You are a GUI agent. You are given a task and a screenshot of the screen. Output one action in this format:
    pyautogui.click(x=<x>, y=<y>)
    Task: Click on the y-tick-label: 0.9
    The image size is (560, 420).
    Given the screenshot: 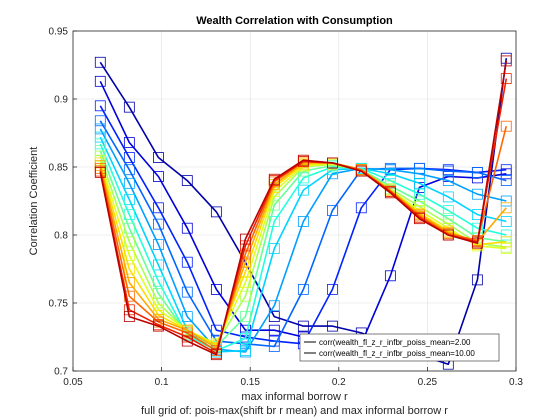 What is the action you would take?
    pyautogui.click(x=61, y=100)
    